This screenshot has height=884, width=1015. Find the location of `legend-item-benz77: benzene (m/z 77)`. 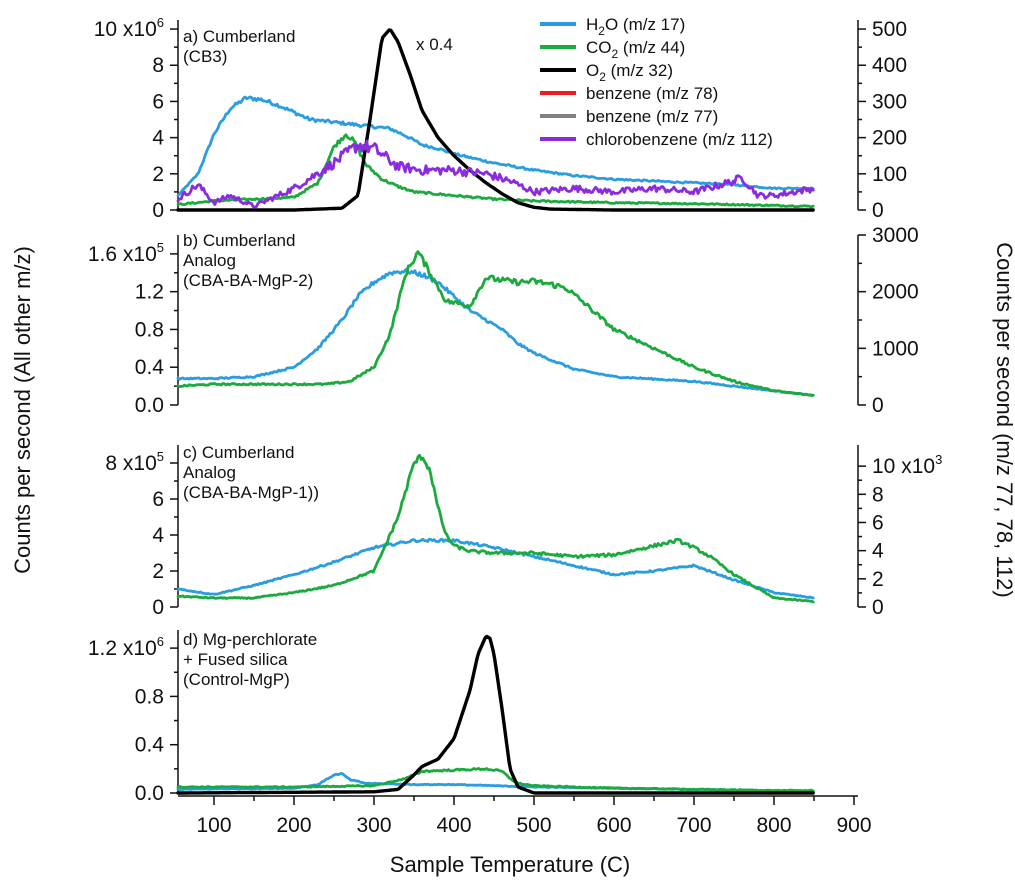

legend-item-benz77: benzene (m/z 77) is located at coordinates (629, 116).